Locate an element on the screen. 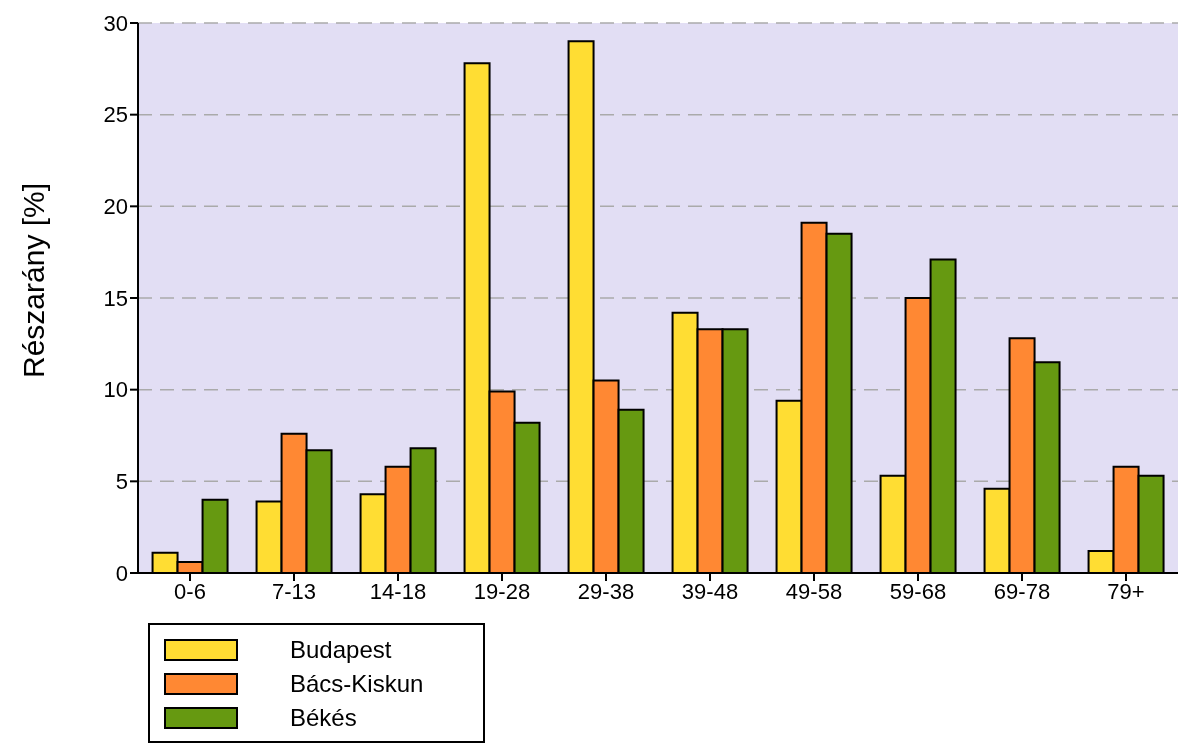 The image size is (1187, 755). x-tick-label: 29-38 is located at coordinates (606, 591).